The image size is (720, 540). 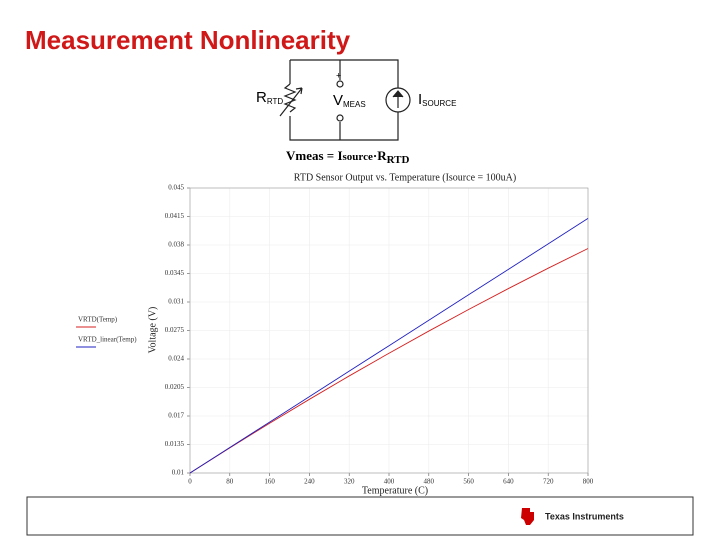 What do you see at coordinates (330, 155) in the screenshot?
I see `formula-eq: =` at bounding box center [330, 155].